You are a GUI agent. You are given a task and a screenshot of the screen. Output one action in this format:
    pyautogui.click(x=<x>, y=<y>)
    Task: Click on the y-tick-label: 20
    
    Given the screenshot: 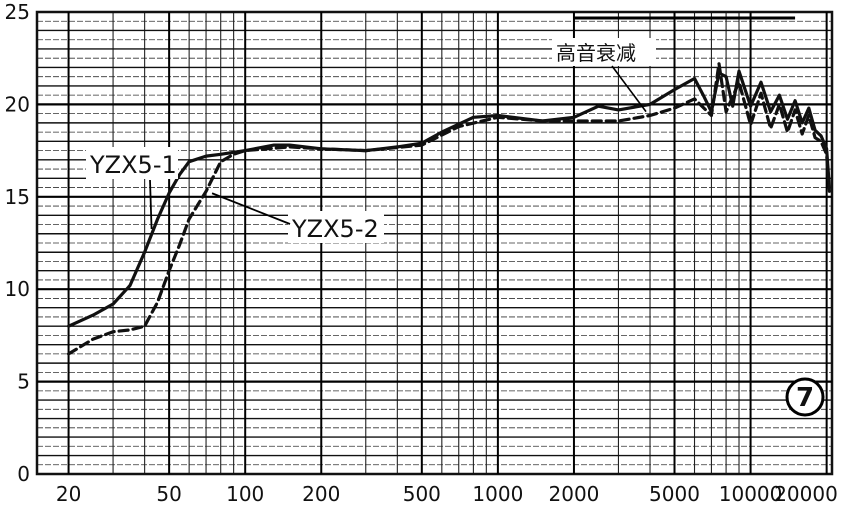 What is the action you would take?
    pyautogui.click(x=17, y=104)
    